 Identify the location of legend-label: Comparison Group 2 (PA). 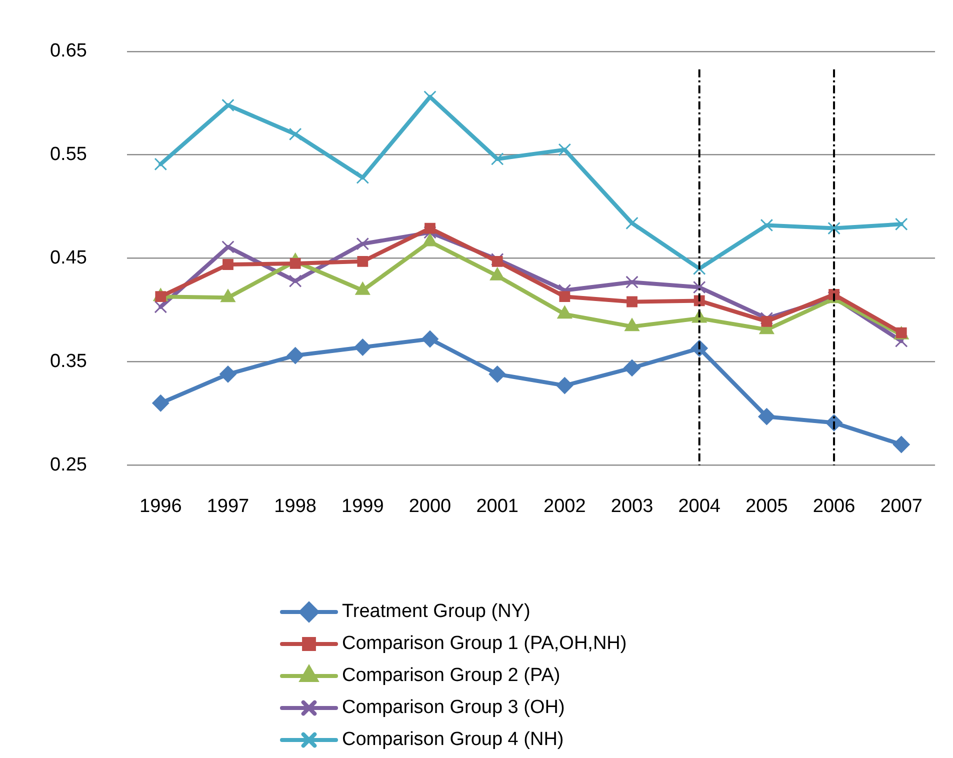
(451, 675).